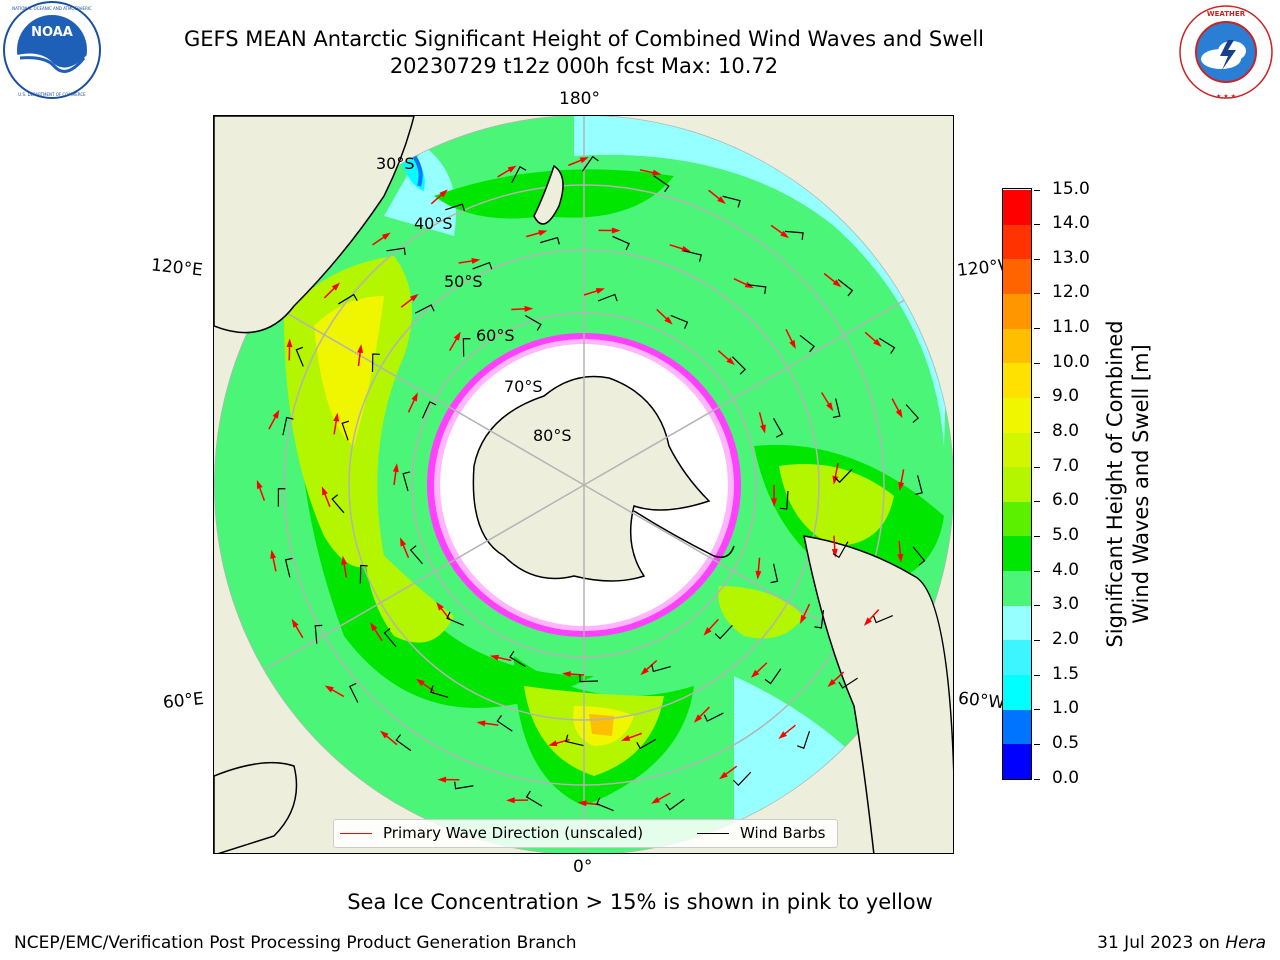 The height and width of the screenshot is (960, 1280). Describe the element at coordinates (1066, 396) in the screenshot. I see `colorbar-tick-label: 9.0` at that location.